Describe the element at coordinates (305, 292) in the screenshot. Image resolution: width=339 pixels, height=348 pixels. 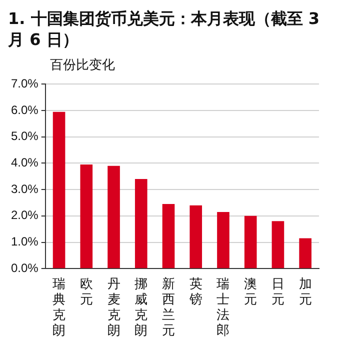
I see `x-tick-label: 加元` at that location.